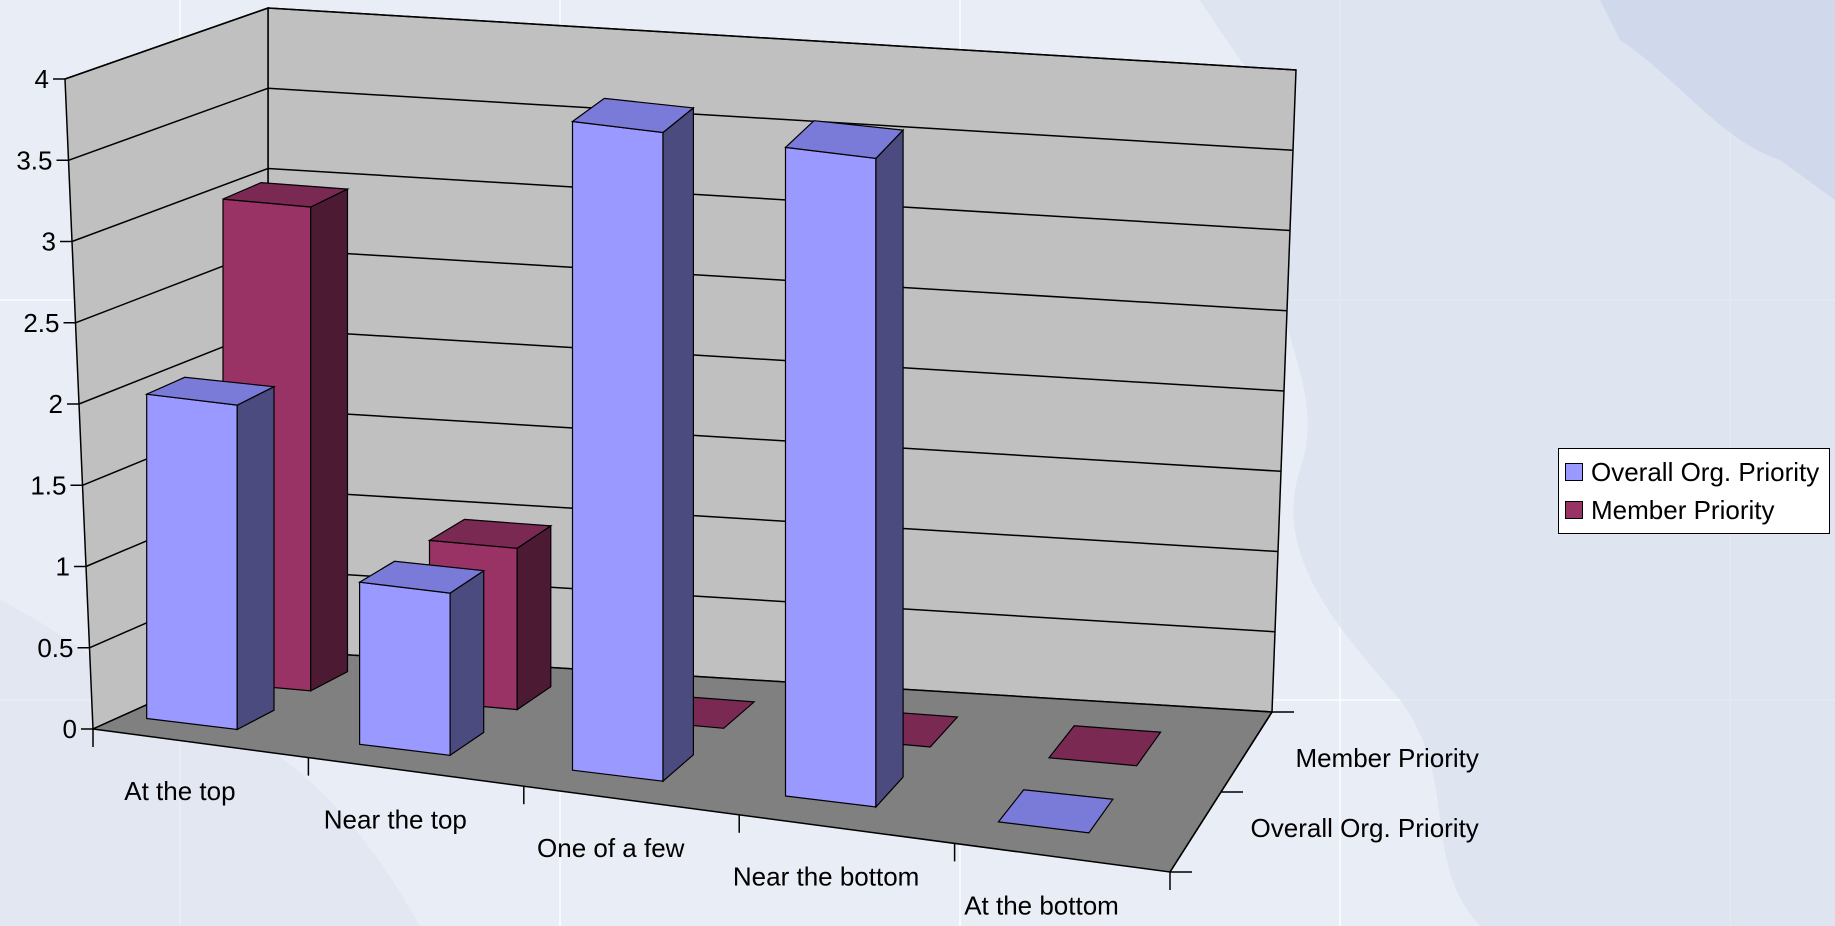  Describe the element at coordinates (63, 567) in the screenshot. I see `y-tick-label: 1` at that location.